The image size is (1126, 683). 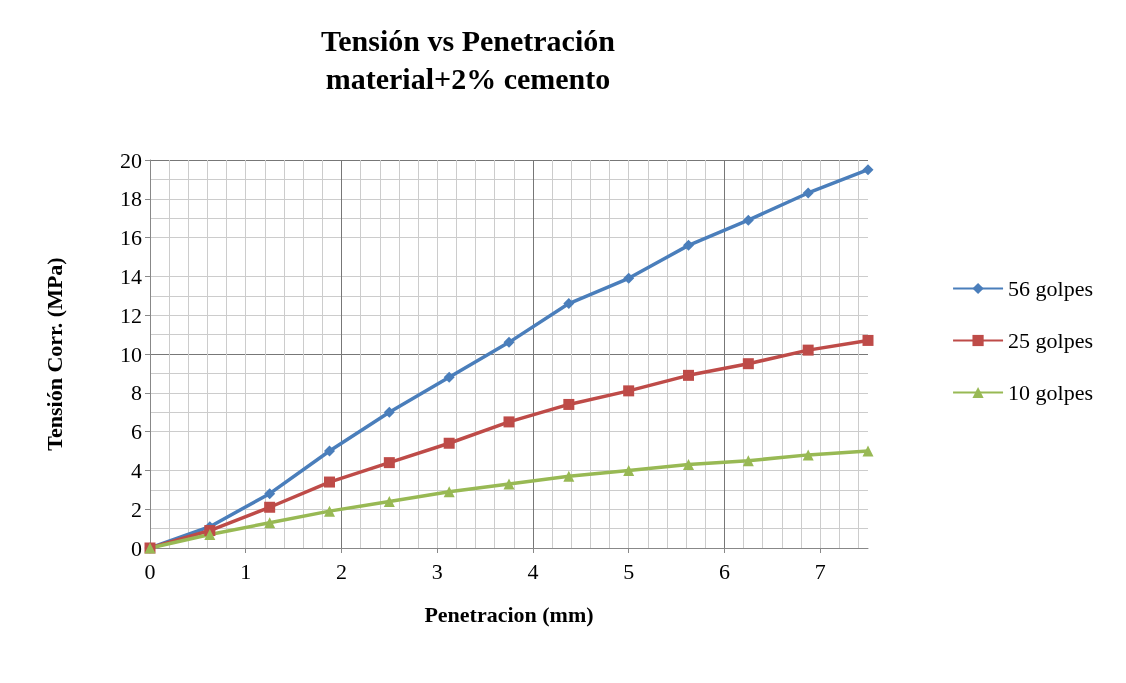 What do you see at coordinates (341, 571) in the screenshot?
I see `x-tick-label: 2` at bounding box center [341, 571].